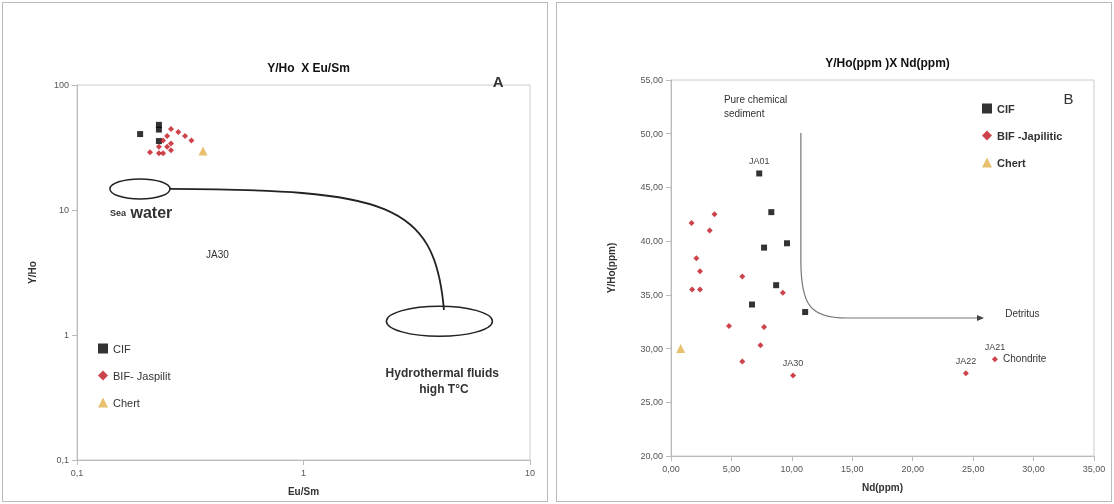 The height and width of the screenshot is (504, 1114). What do you see at coordinates (852, 468) in the screenshot?
I see `x-tick-label: 15,00` at bounding box center [852, 468].